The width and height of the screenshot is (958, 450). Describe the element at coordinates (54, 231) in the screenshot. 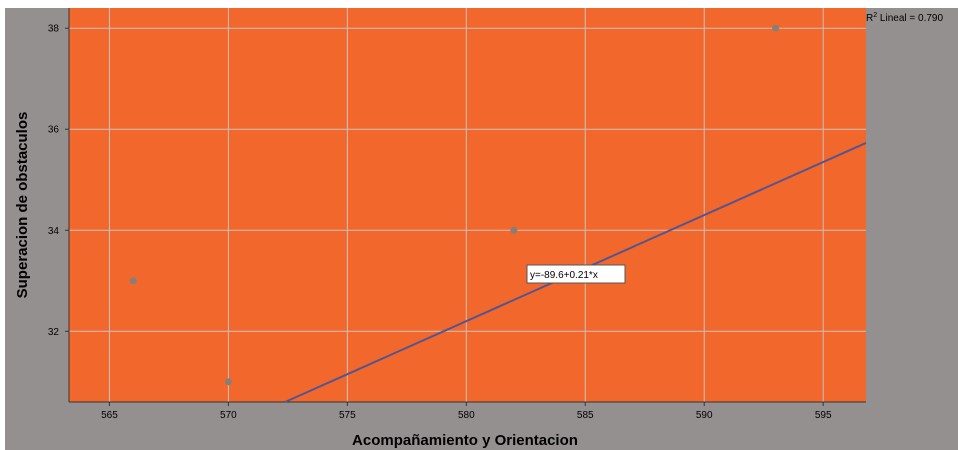

I see `y-tick-label: 34` at that location.